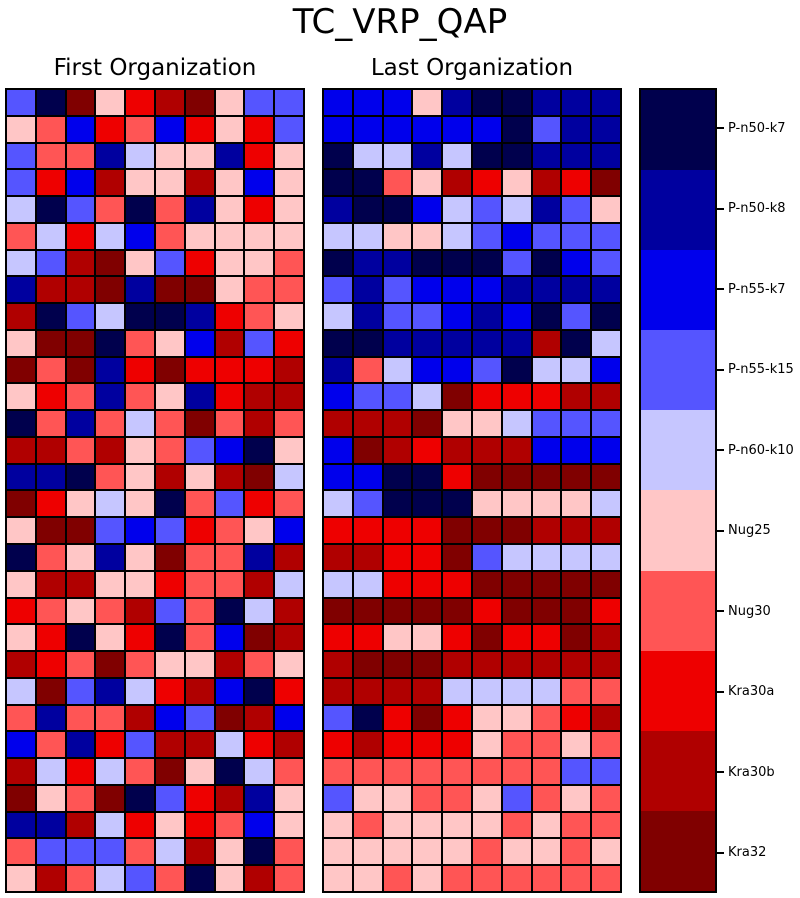  What do you see at coordinates (678, 770) in the screenshot?
I see `colorbar-segment-Kra30b` at bounding box center [678, 770].